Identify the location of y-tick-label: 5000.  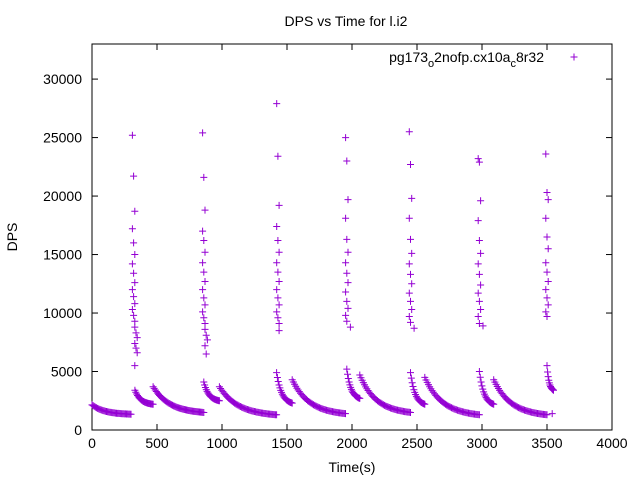
(66, 372).